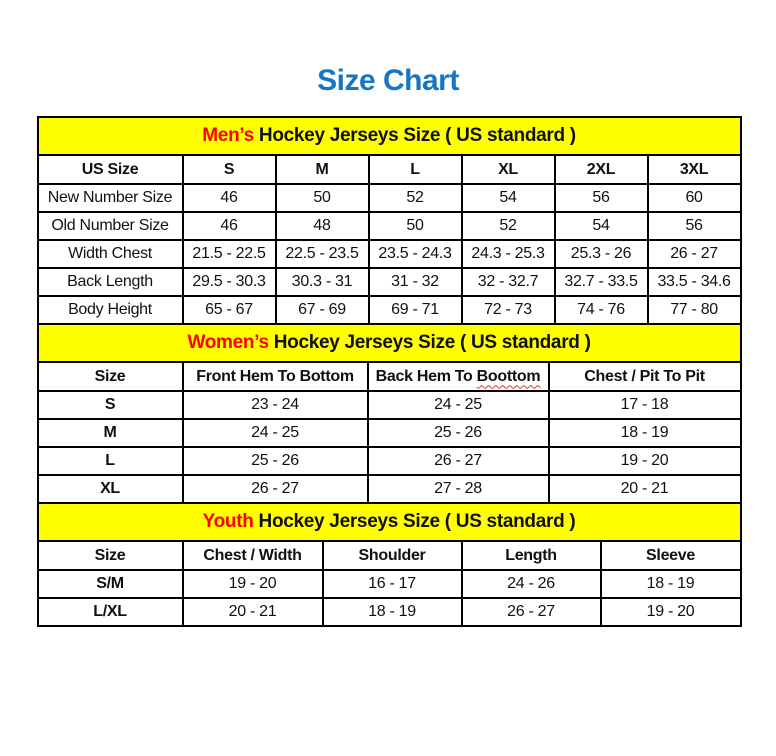  Describe the element at coordinates (392, 555) in the screenshot. I see `column-header-cell: Shoulder` at that location.